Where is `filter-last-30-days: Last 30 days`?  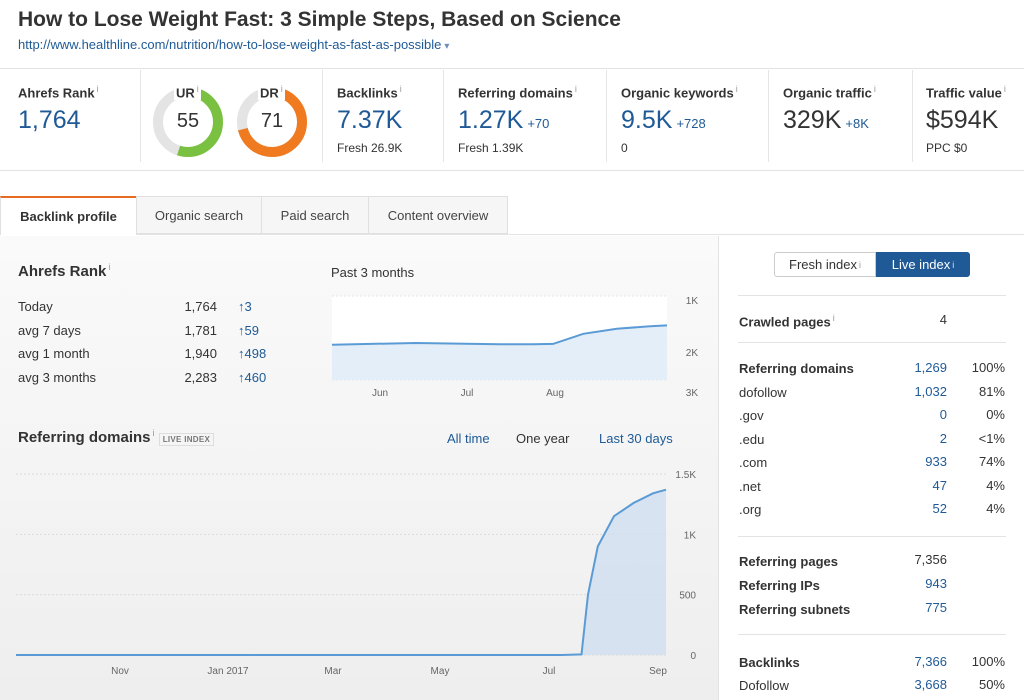 filter-last-30-days: Last 30 days is located at coordinates (636, 438).